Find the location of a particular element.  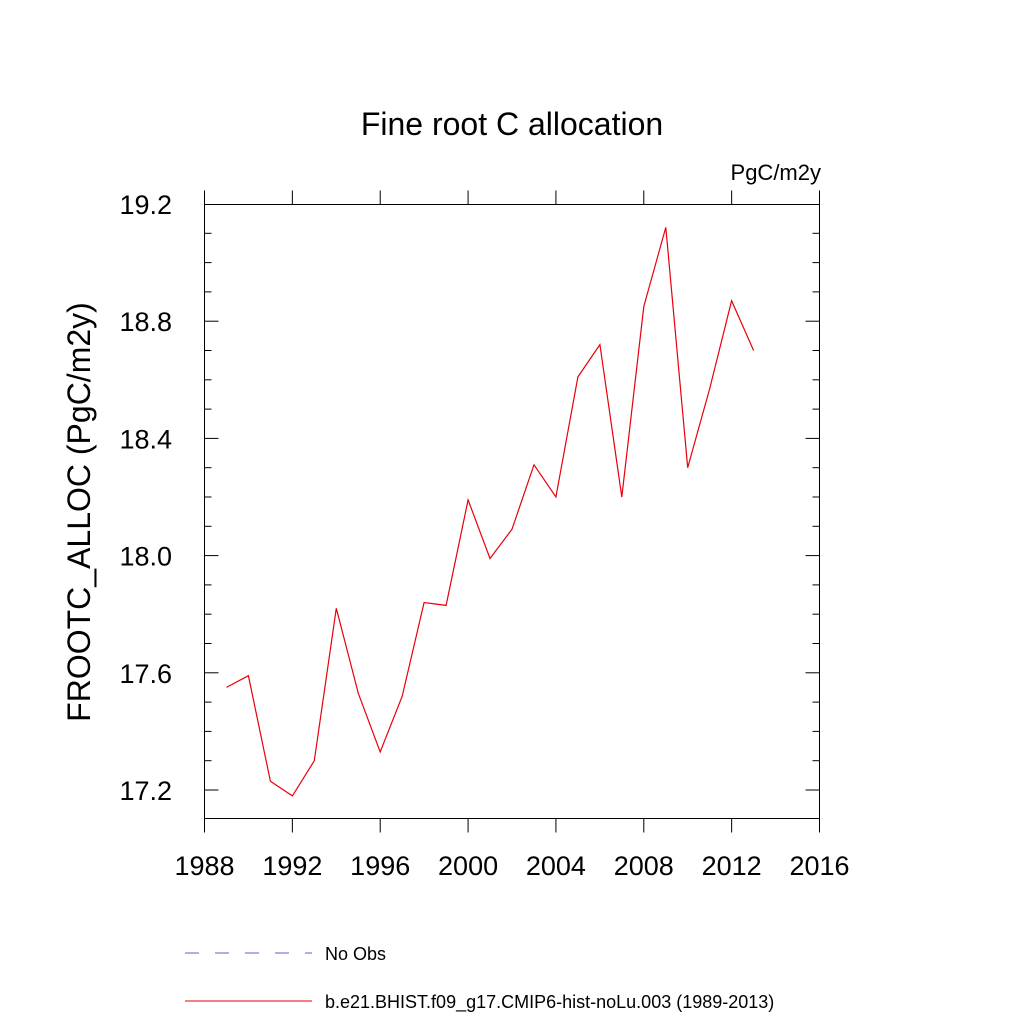

units-label: PgC/m2y is located at coordinates (776, 172).